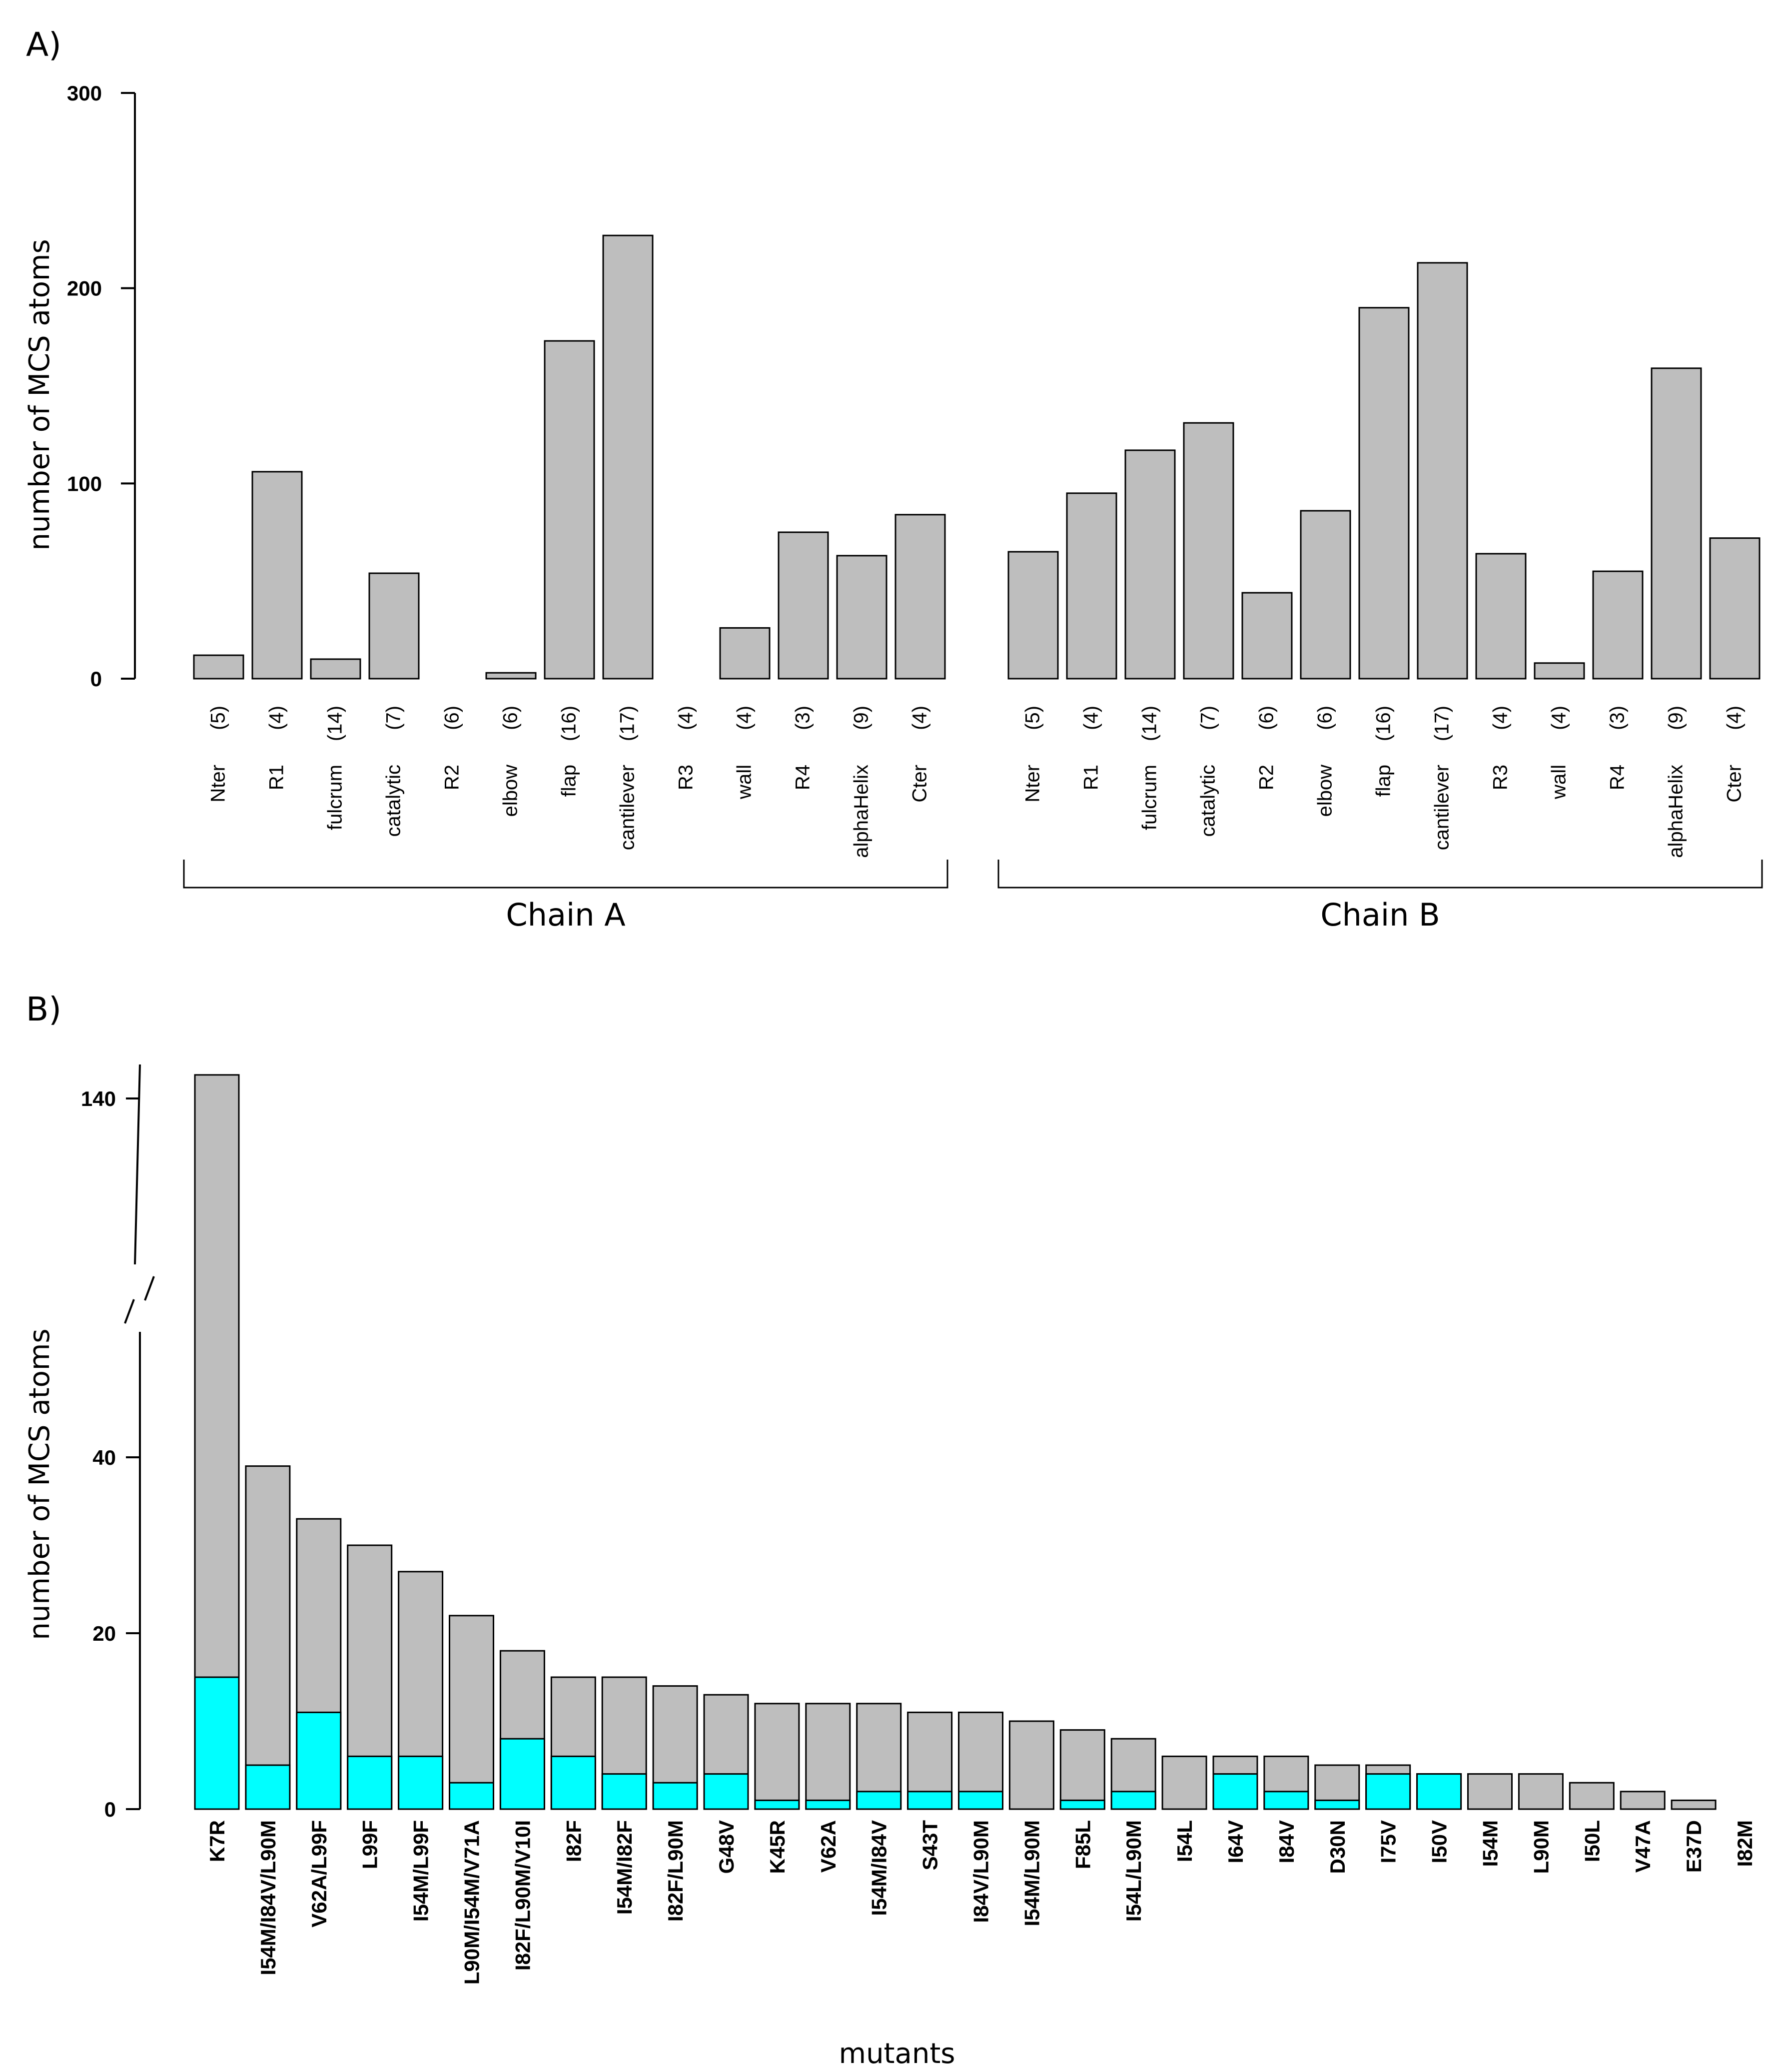 The width and height of the screenshot is (1783, 2072). I want to click on y-tick-label: 20, so click(104, 1633).